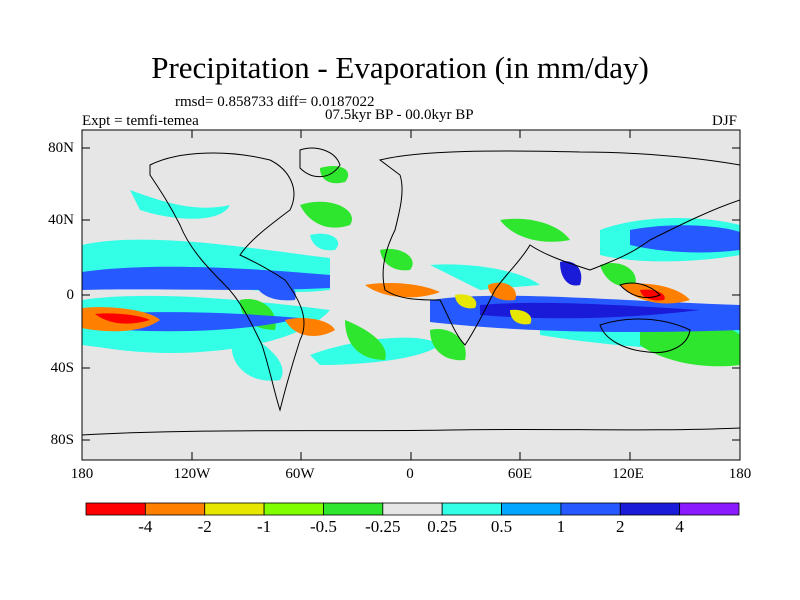  Describe the element at coordinates (679, 526) in the screenshot. I see `colorbar-label: 4` at that location.